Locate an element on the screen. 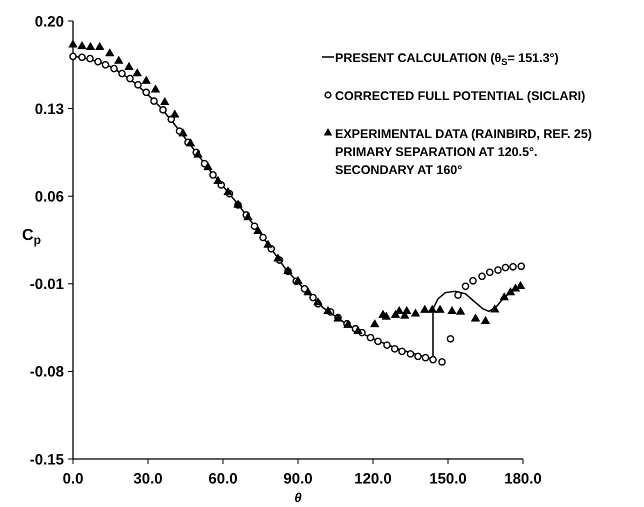  y-tick-label: 0.13 is located at coordinates (49, 109).